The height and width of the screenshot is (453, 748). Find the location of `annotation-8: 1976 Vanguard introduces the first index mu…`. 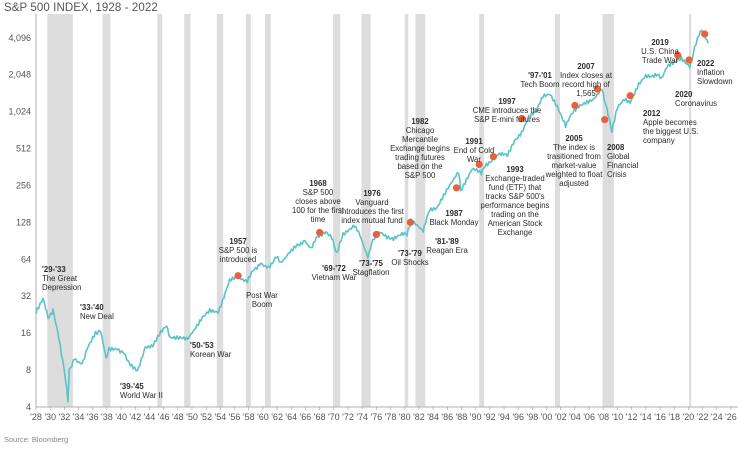

annotation-8: 1976 Vanguard introduces the first index mu… is located at coordinates (372, 207).